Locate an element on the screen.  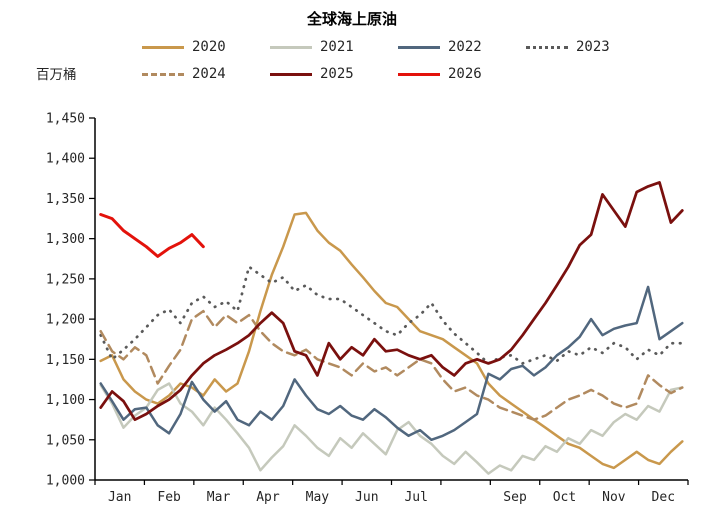
legend-item-2022: 2022 is located at coordinates (462, 47).